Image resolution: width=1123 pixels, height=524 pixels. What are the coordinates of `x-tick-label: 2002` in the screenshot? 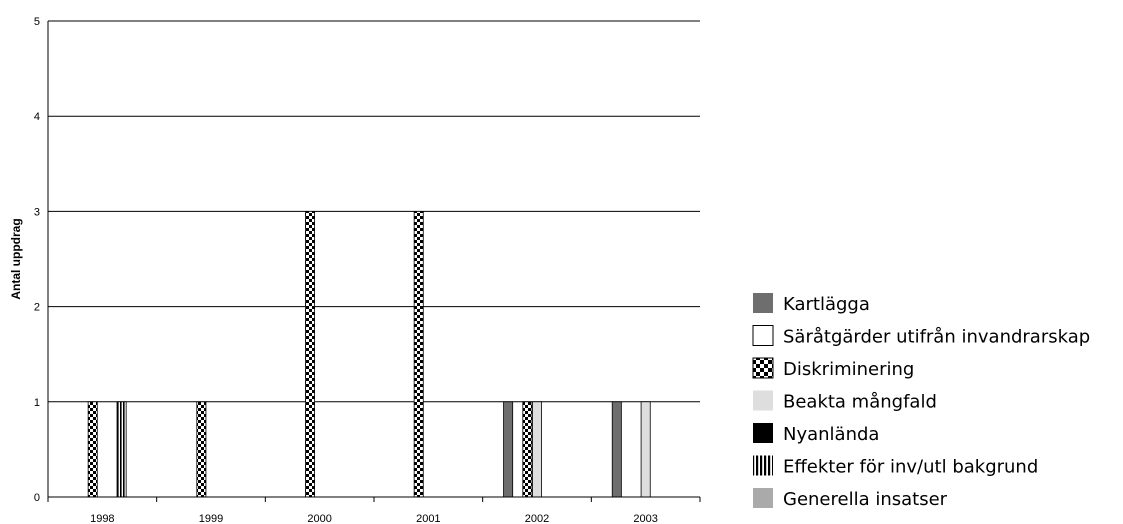 It's located at (537, 518).